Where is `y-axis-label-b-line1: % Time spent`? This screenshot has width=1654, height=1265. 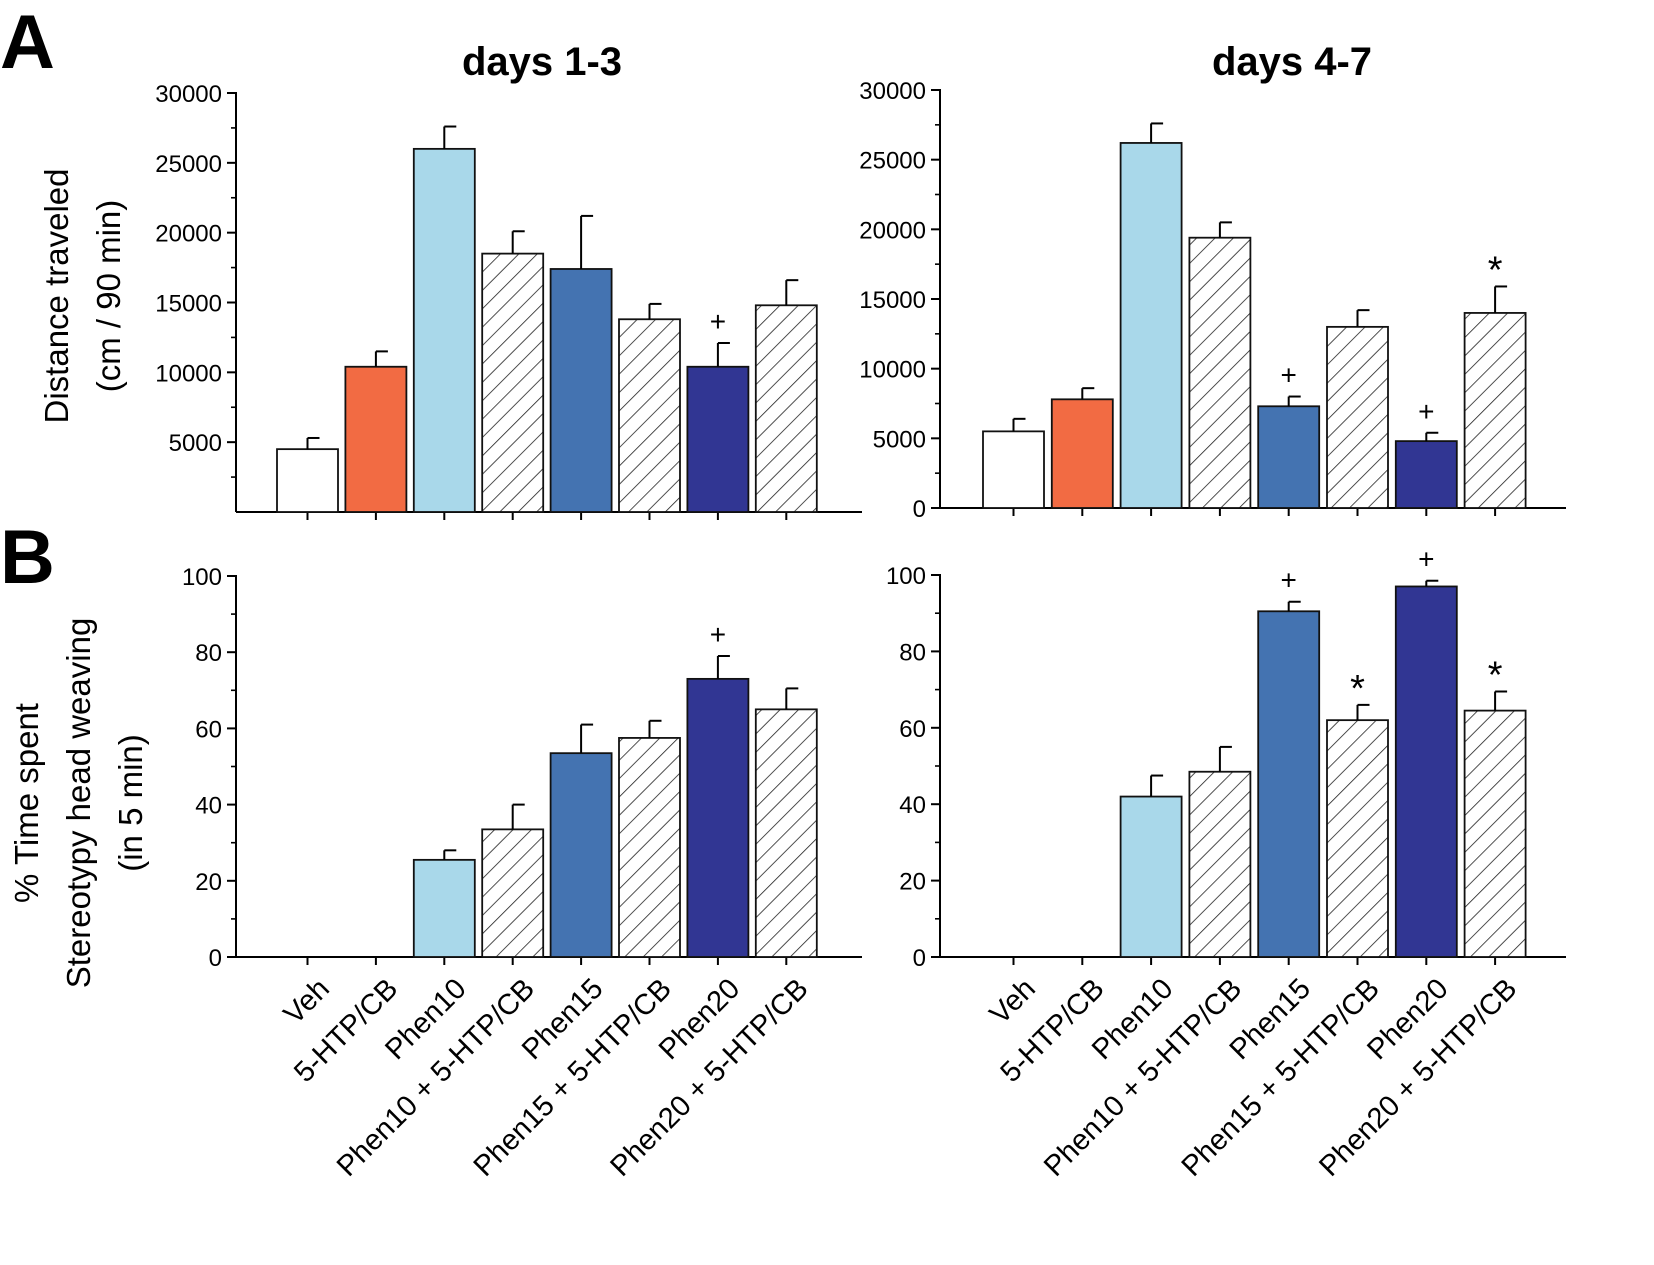
y-axis-label-b-line1: % Time spent is located at coordinates (26, 803).